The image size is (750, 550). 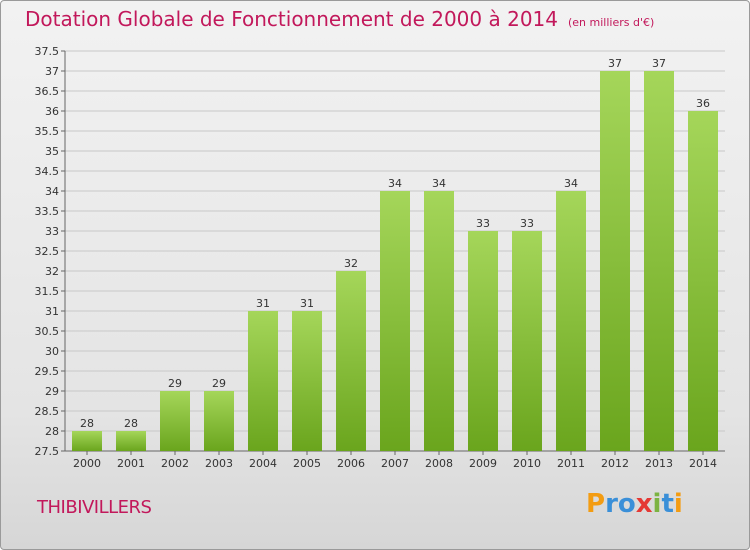 I want to click on logo-letter: x, so click(x=644, y=504).